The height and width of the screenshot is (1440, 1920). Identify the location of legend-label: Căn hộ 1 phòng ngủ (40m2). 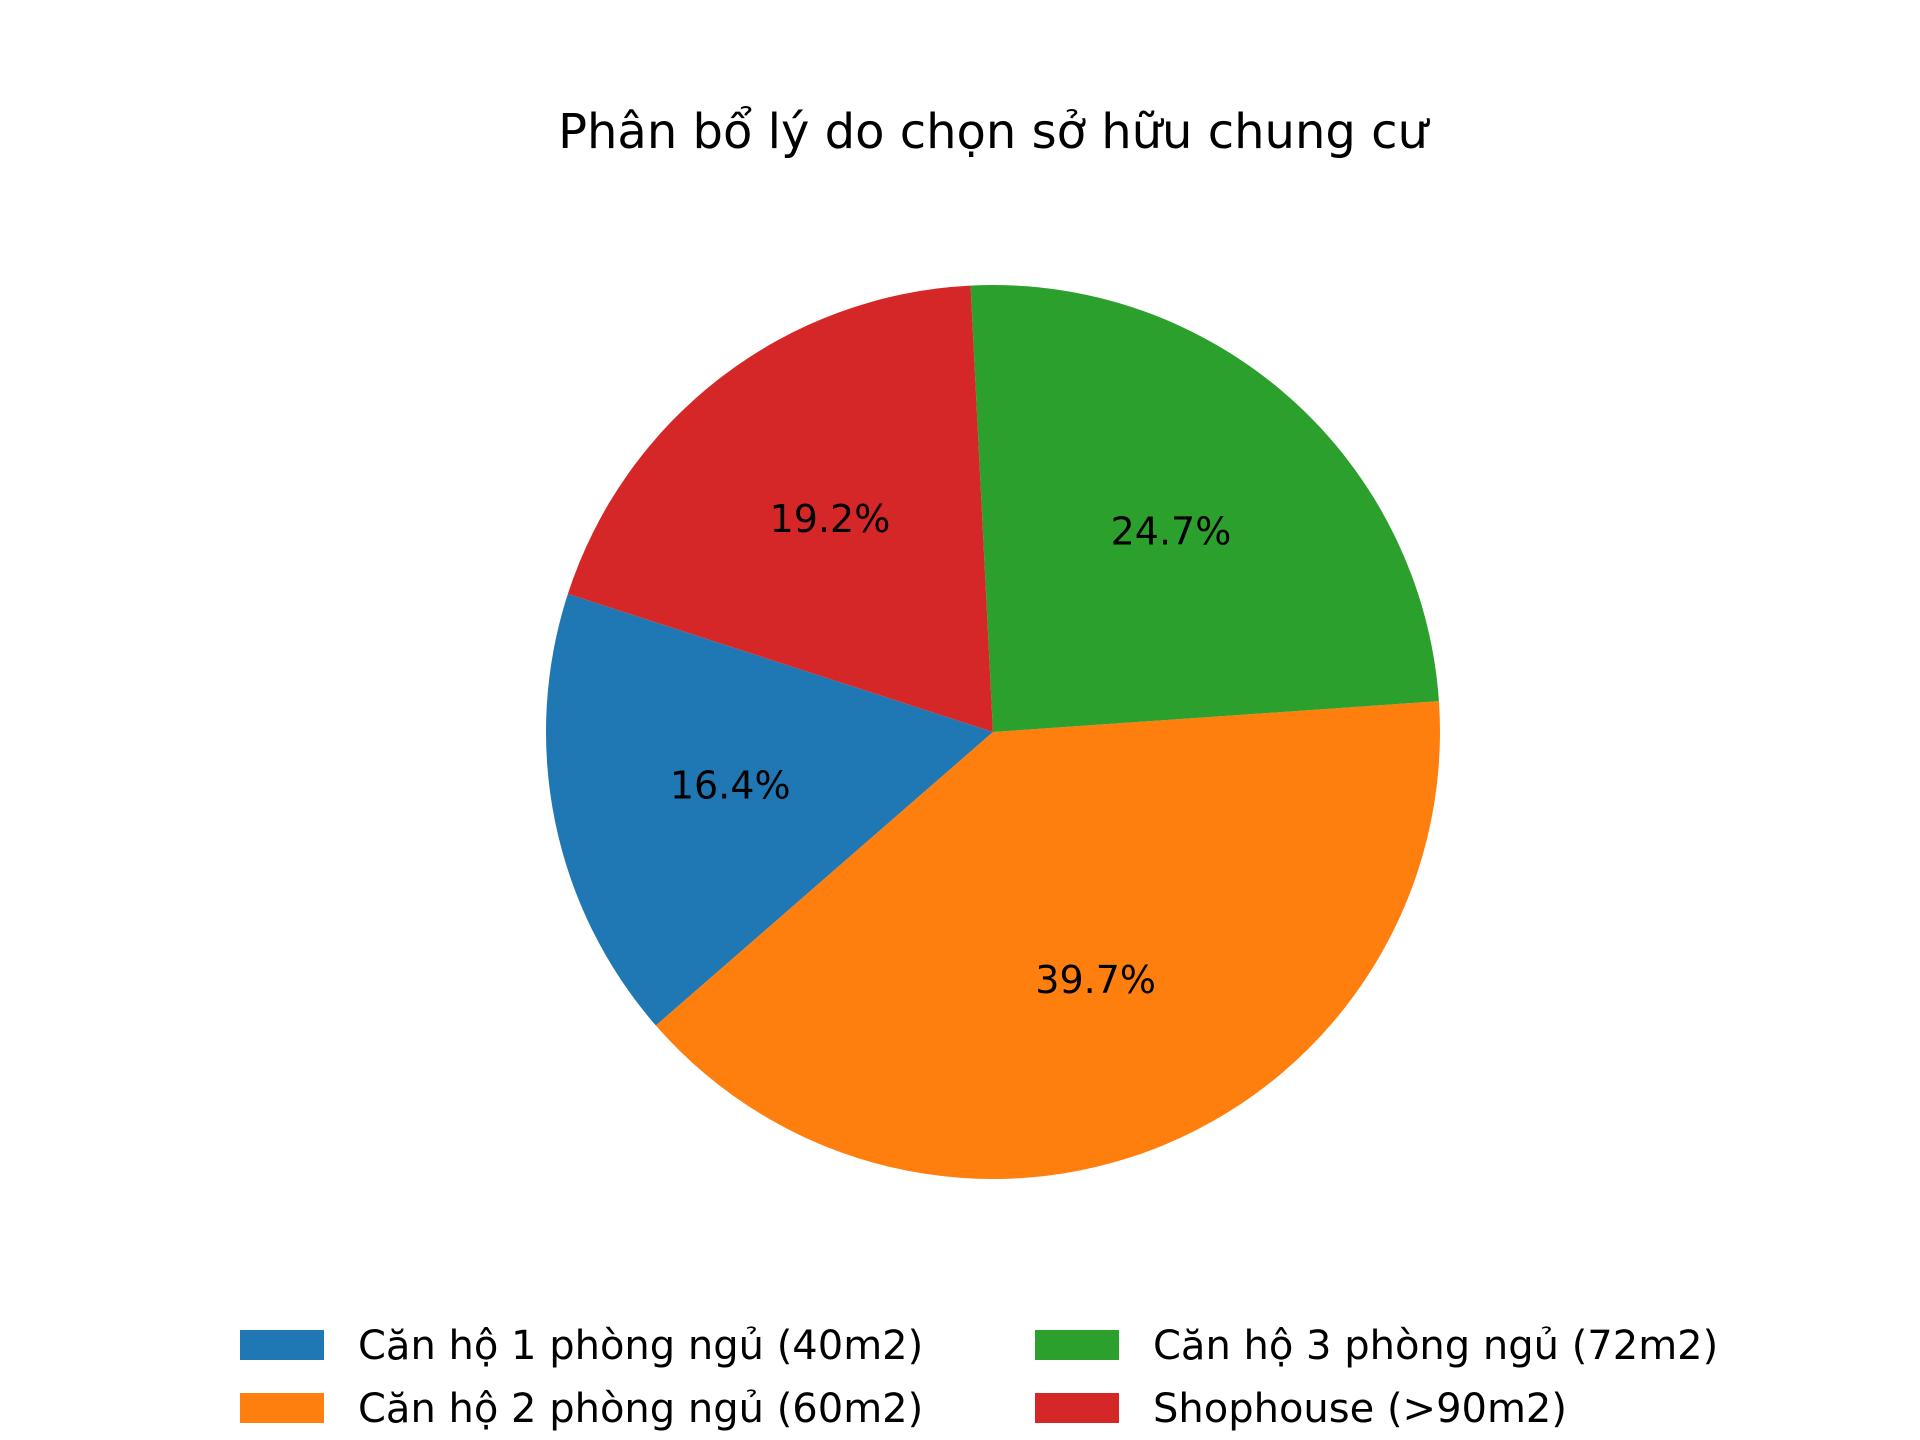
(640, 1346).